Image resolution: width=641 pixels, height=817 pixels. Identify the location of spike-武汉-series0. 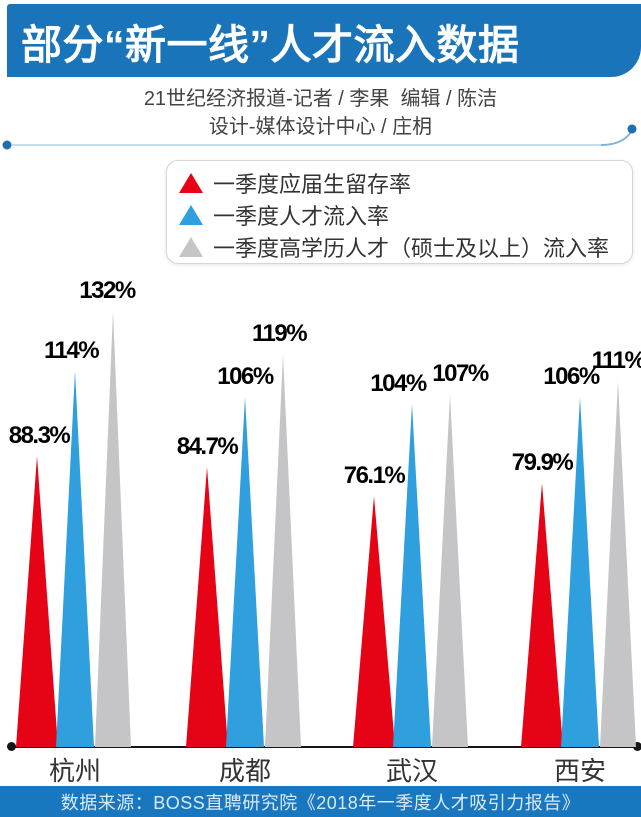
(374, 621).